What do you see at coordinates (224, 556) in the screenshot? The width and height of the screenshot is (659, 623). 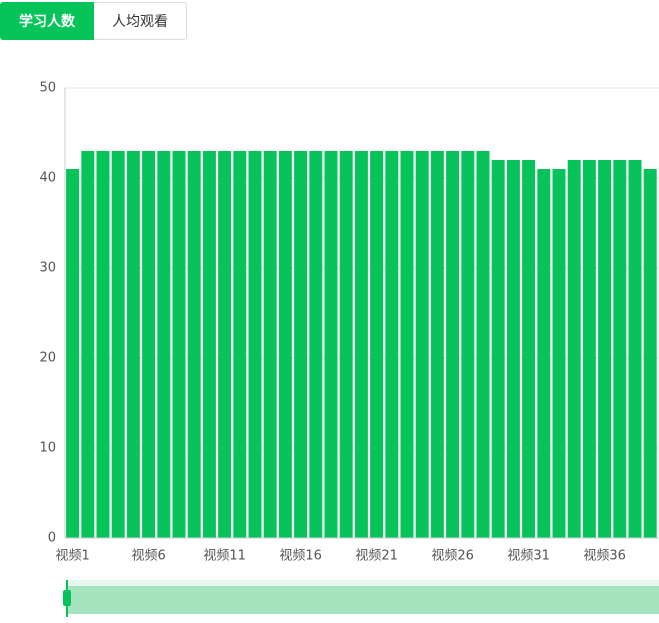 I see `x-tick-label: 视频11` at bounding box center [224, 556].